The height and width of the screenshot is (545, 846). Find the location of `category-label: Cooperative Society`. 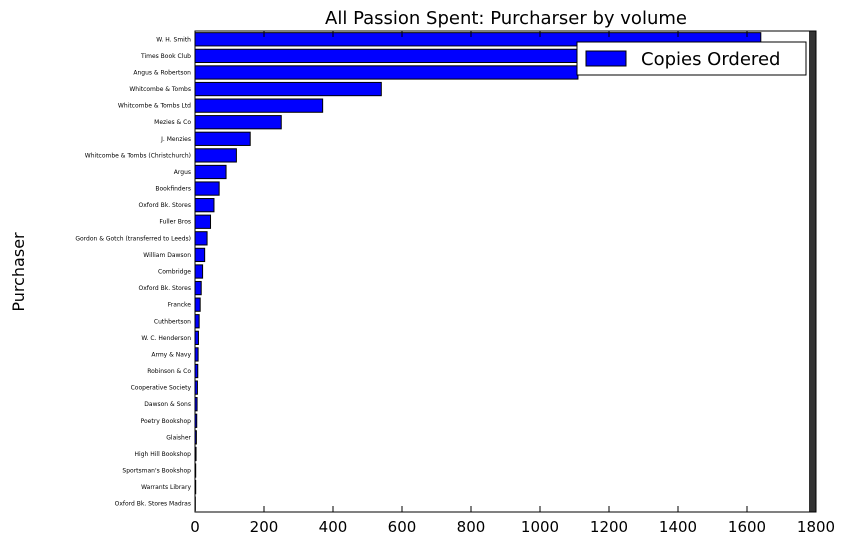

category-label: Cooperative Society is located at coordinates (161, 388).